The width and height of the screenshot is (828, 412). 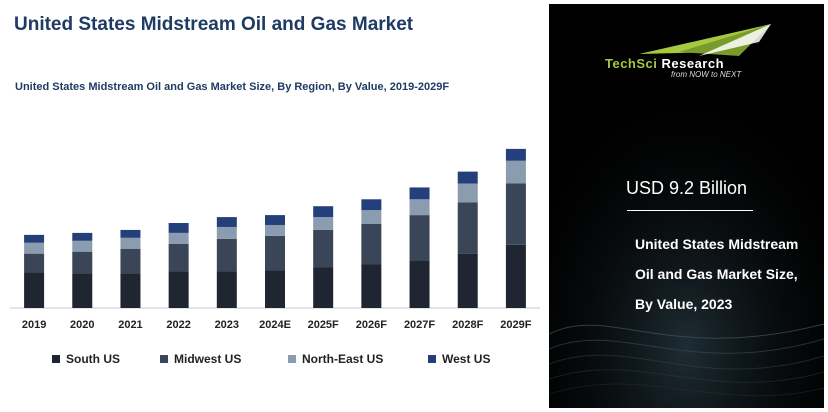 I want to click on bar-segment-south-us-2020, so click(x=82, y=290).